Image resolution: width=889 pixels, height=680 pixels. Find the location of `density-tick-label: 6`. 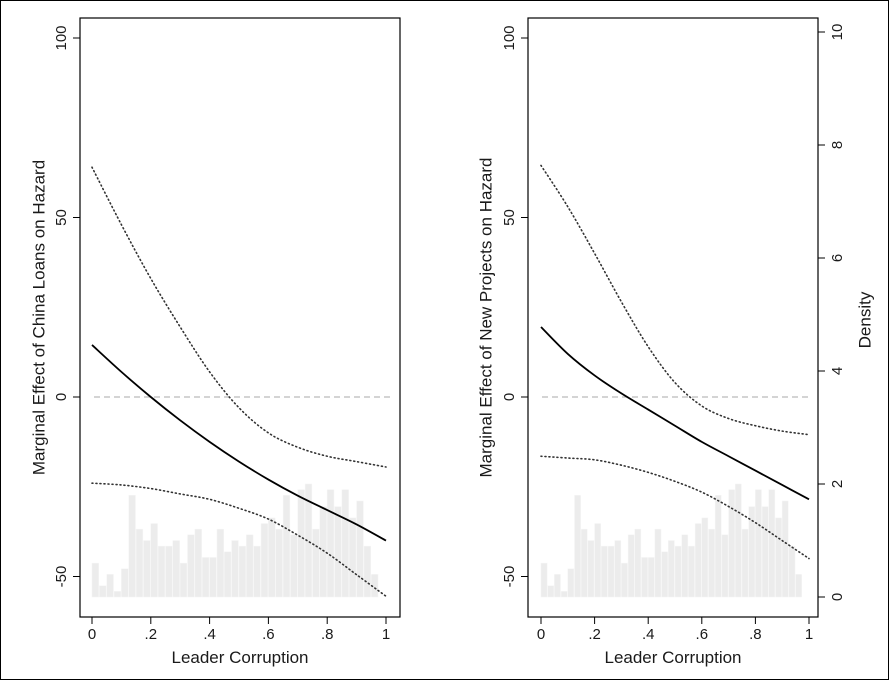

density-tick-label: 6 is located at coordinates (837, 258).